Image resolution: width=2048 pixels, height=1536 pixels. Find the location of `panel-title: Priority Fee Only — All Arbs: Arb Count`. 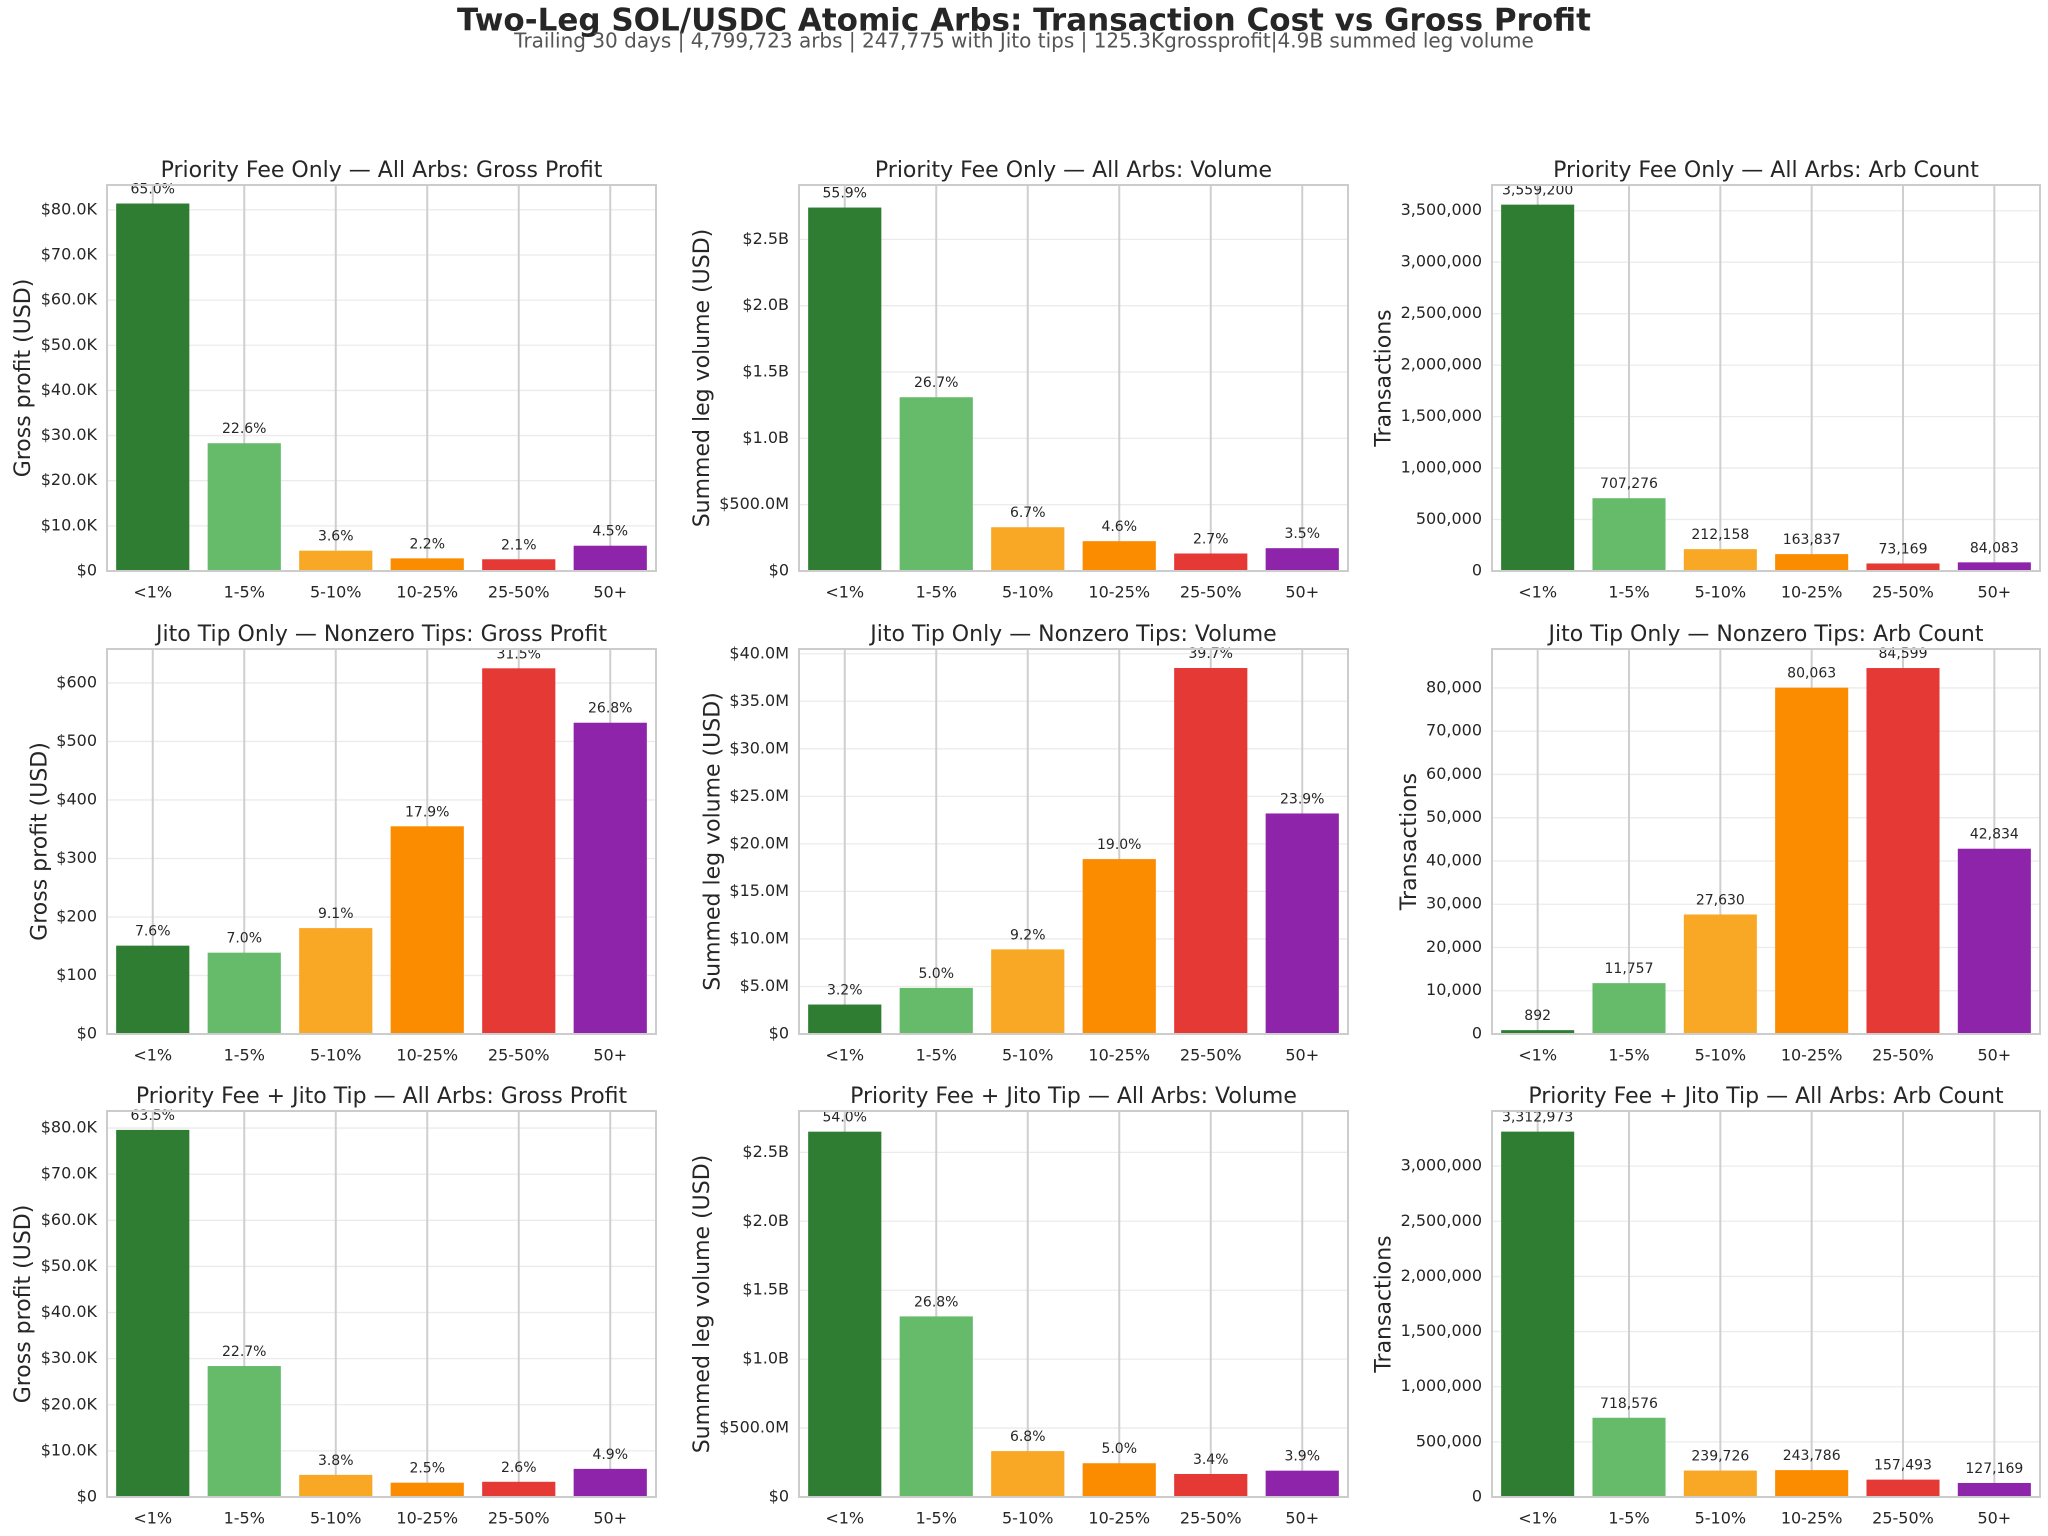

panel-title: Priority Fee Only — All Arbs: Arb Count is located at coordinates (1766, 170).